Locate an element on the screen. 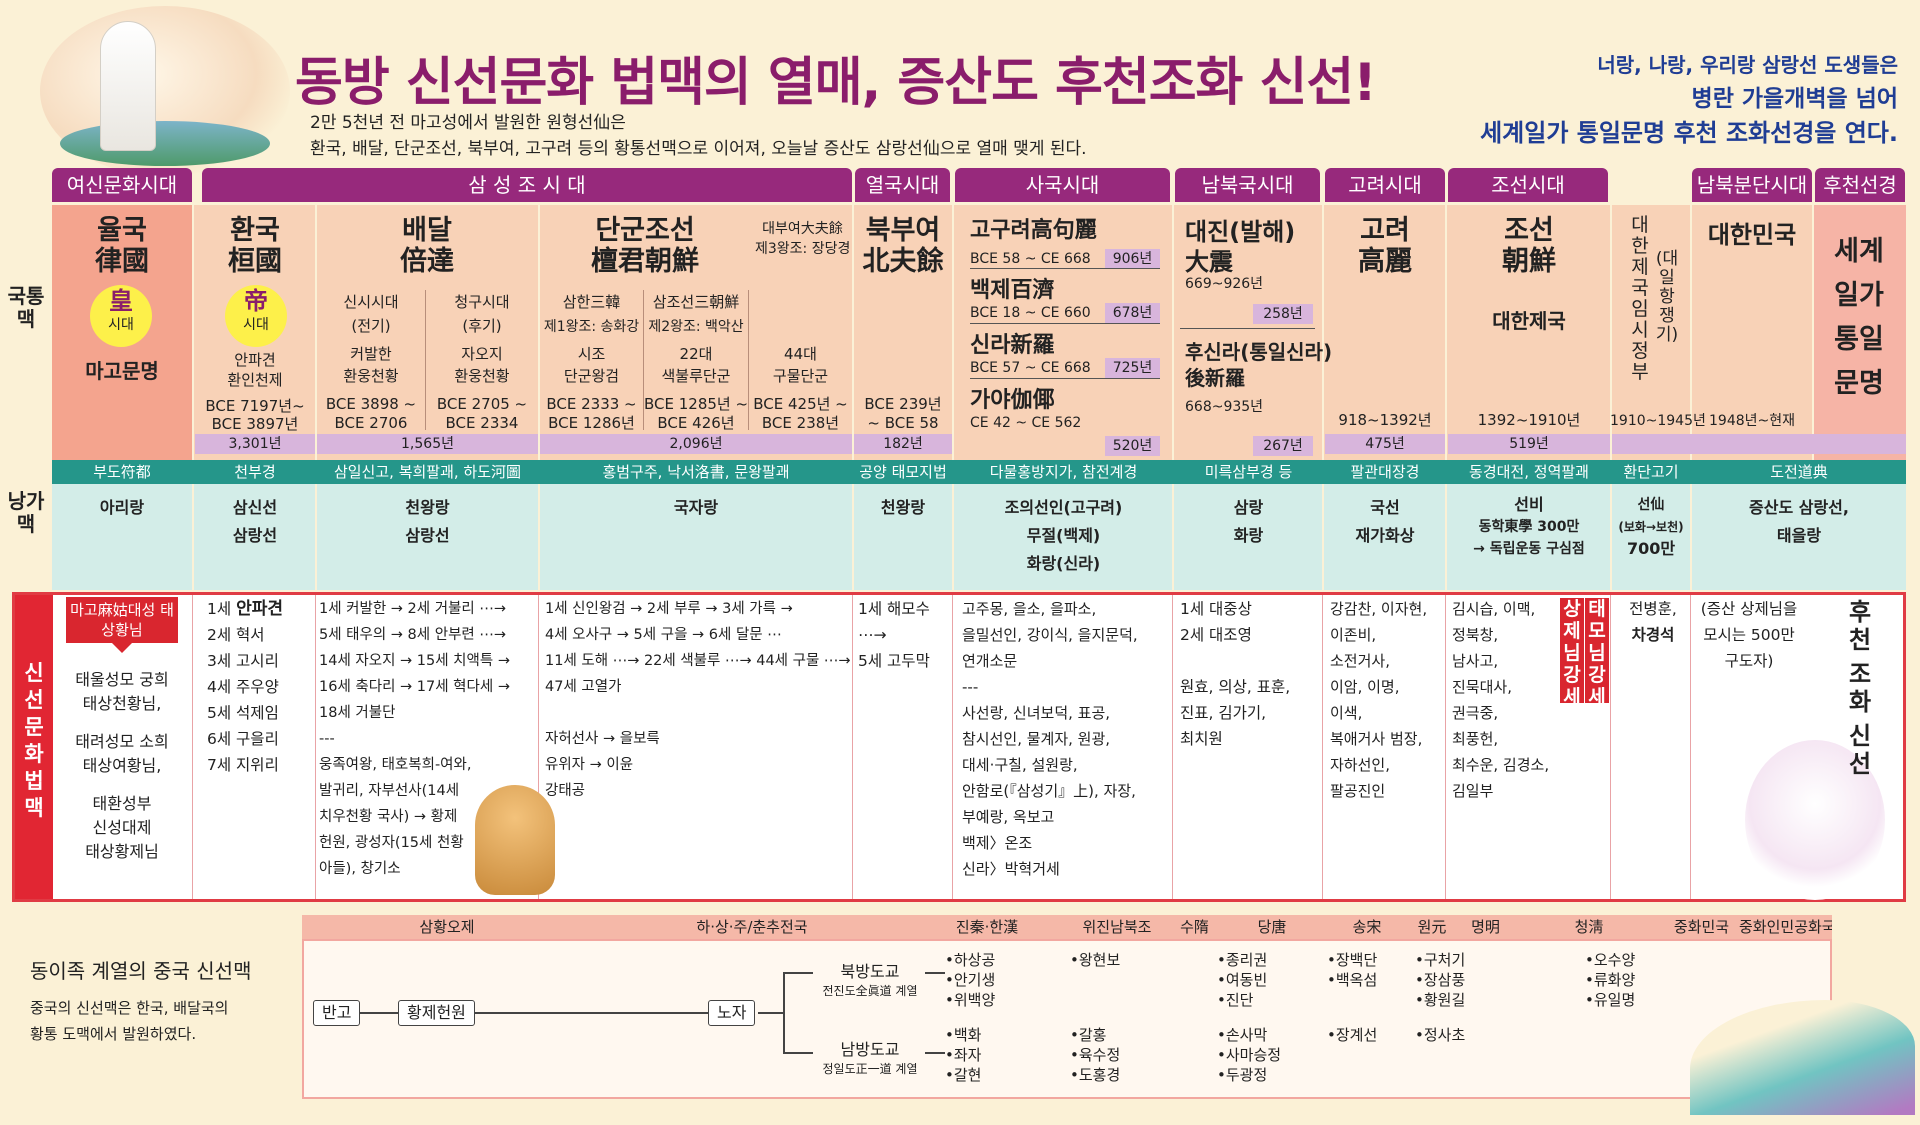  korea-lineage: (증산 상제님을 모시는 500만 구도자) is located at coordinates (1749, 635).